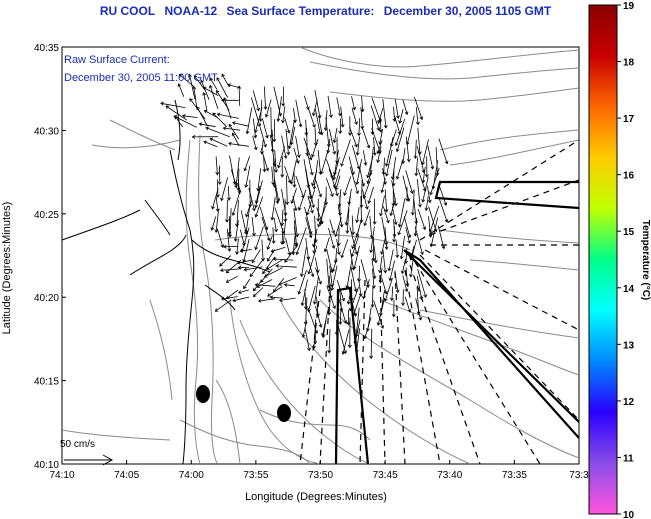 The width and height of the screenshot is (651, 519). Describe the element at coordinates (46, 215) in the screenshot. I see `y-tick-label: 40:25` at that location.